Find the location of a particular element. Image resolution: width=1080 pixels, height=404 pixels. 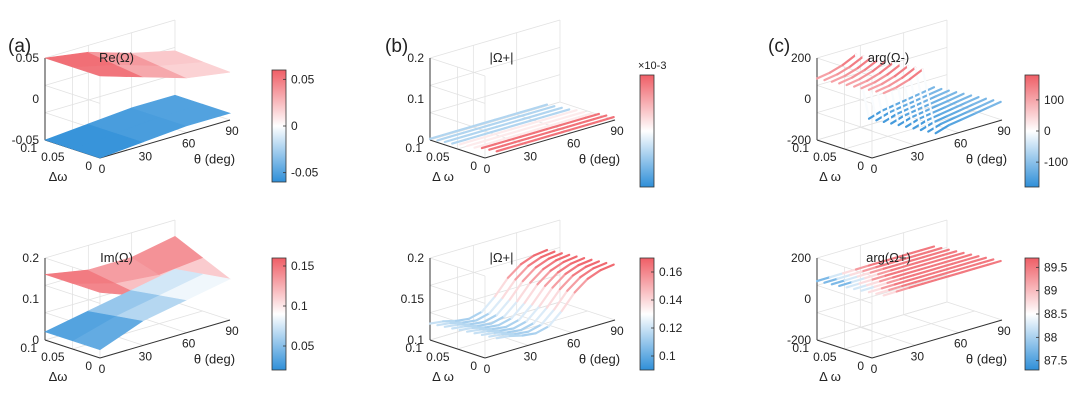

z-tick-label: -0.05 is located at coordinates (26, 140).